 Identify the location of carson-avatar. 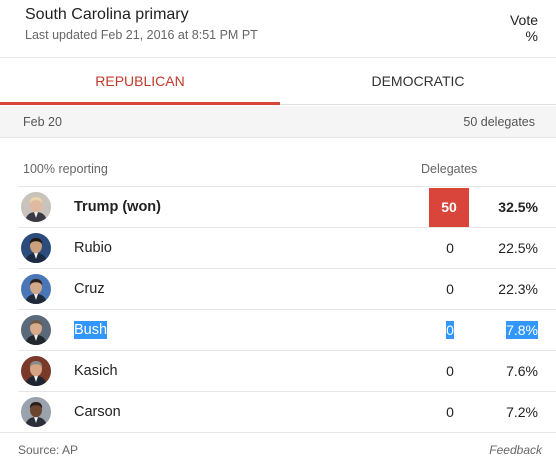
(36, 412).